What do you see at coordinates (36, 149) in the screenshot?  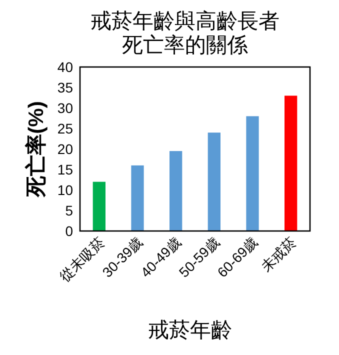 I see `y-axis-title: 死亡率(%)` at bounding box center [36, 149].